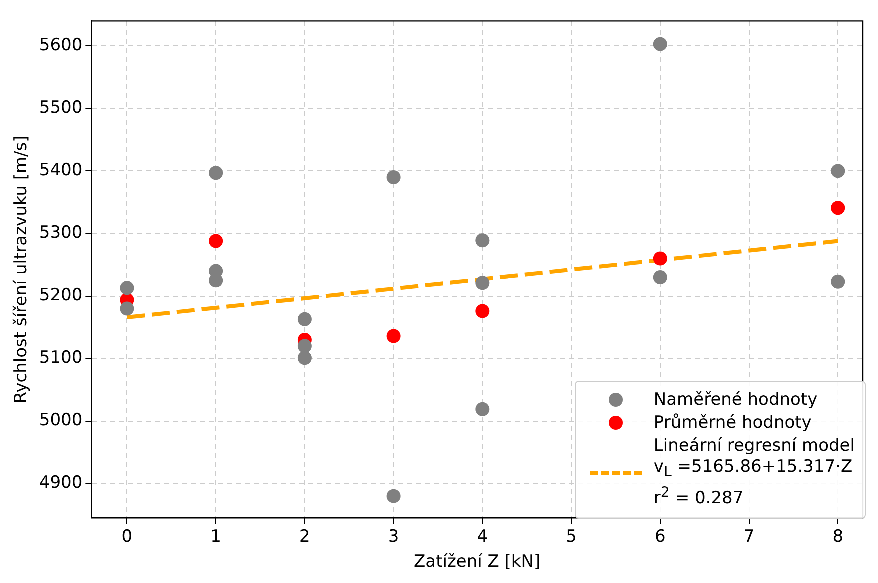  I want to click on x-tick-label: 6, so click(660, 536).